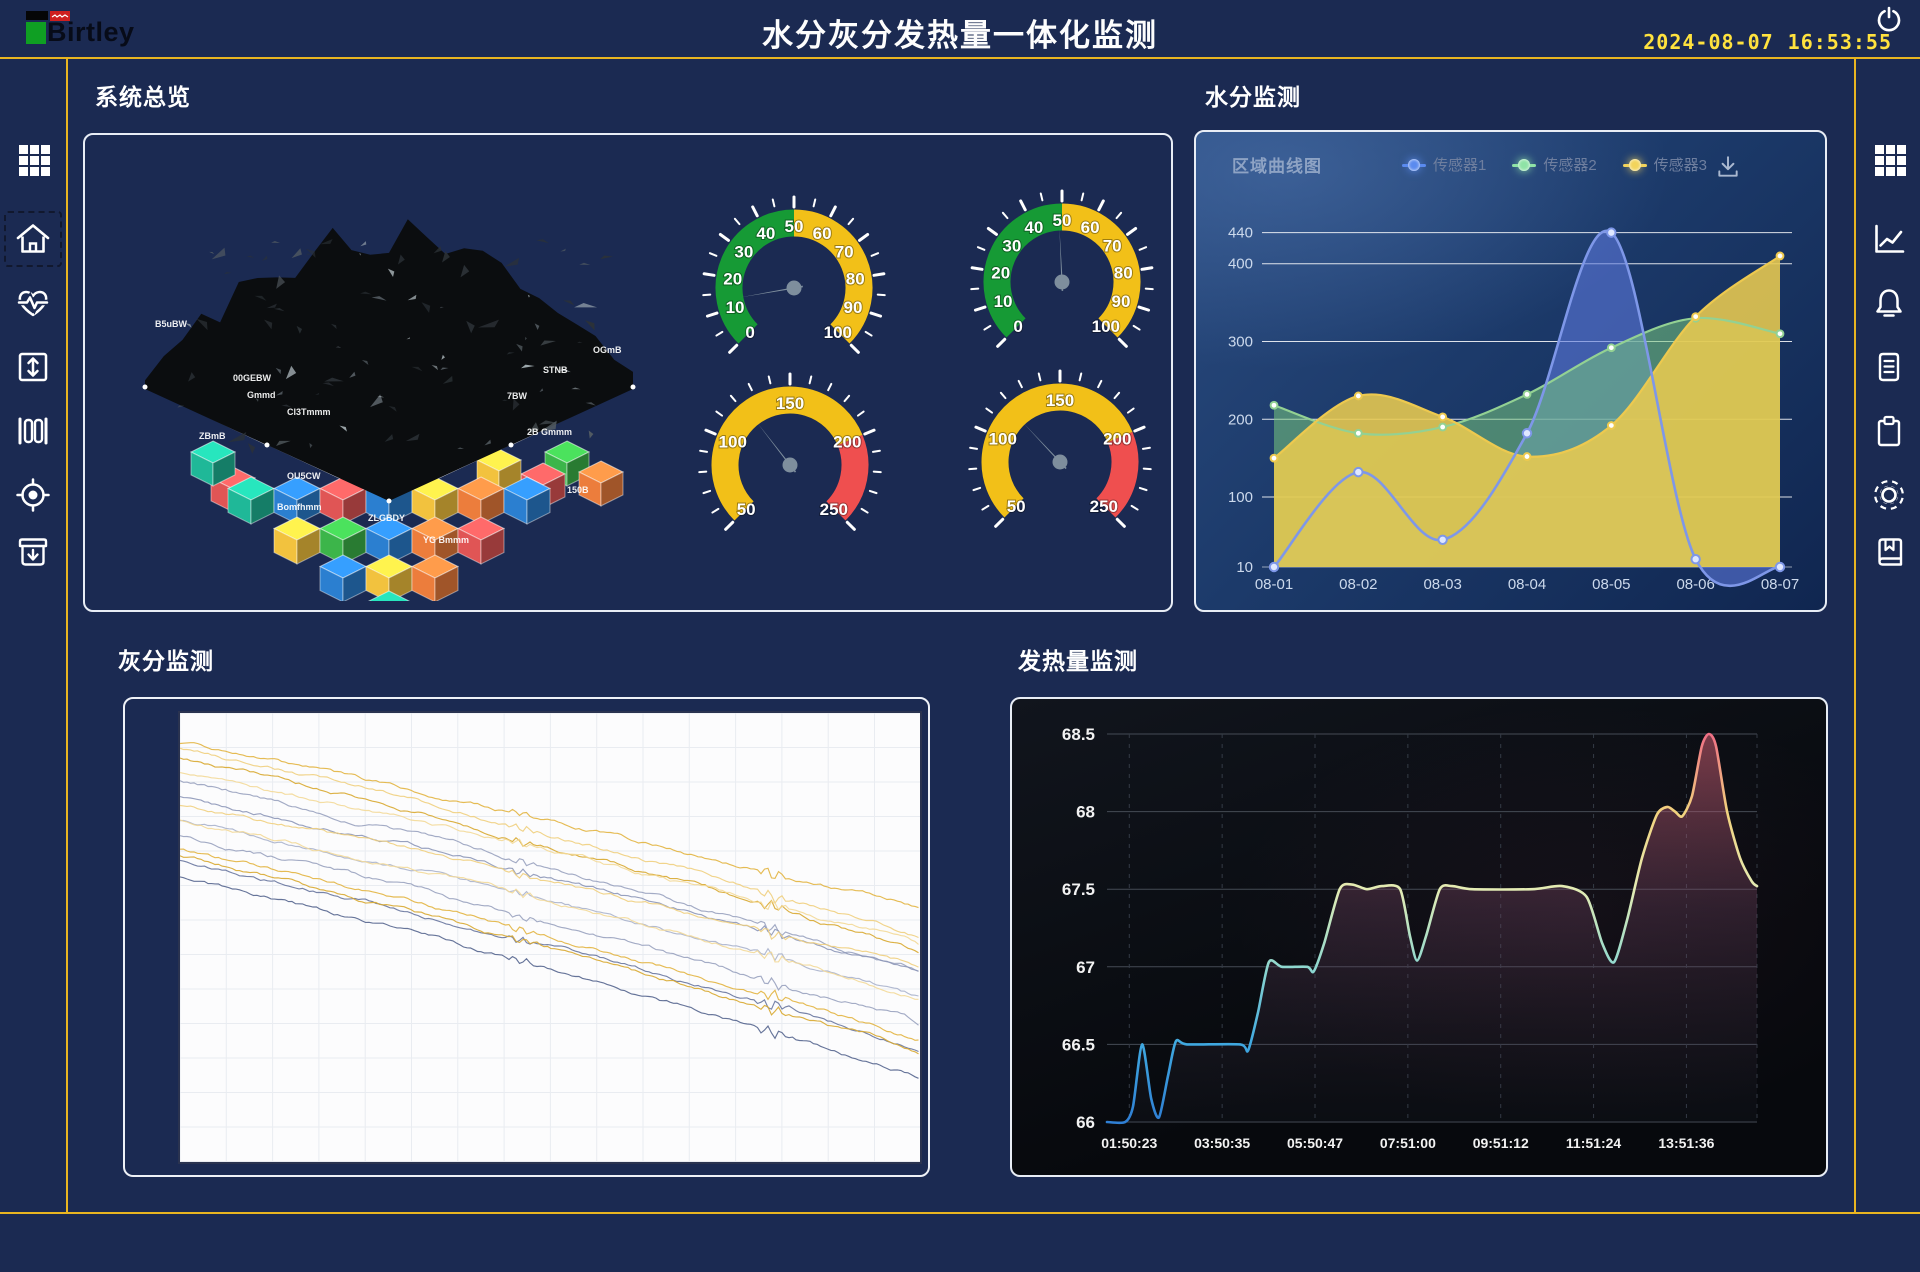 This screenshot has height=1272, width=1920. I want to click on svg-text: 00GEBW, so click(252, 378).